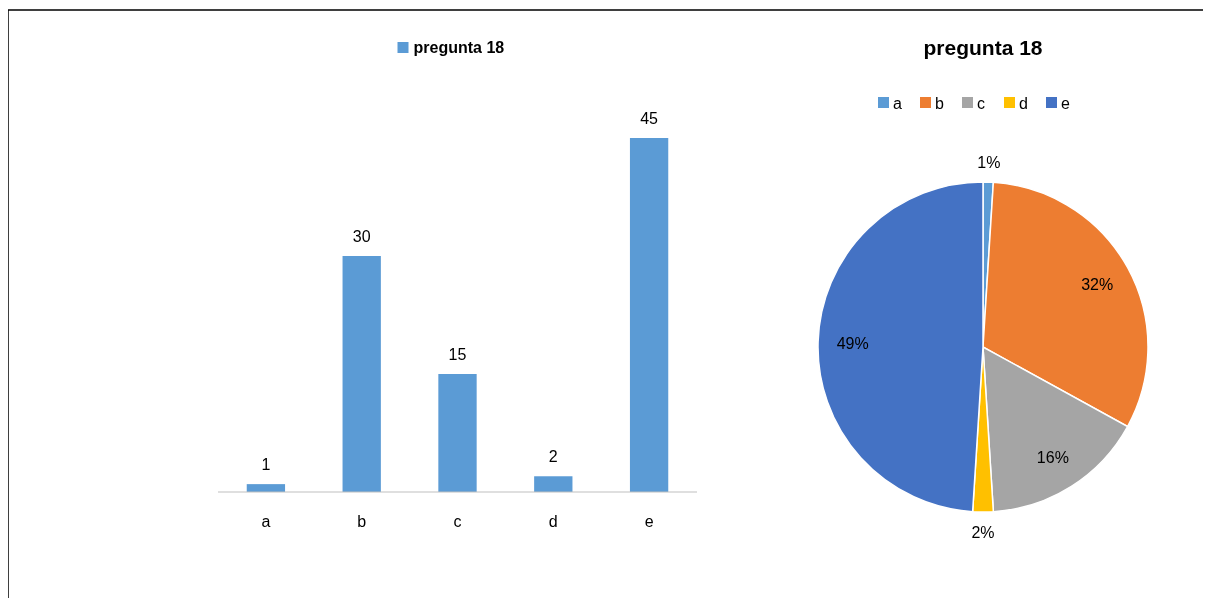  I want to click on x-tick-label: a, so click(266, 521).